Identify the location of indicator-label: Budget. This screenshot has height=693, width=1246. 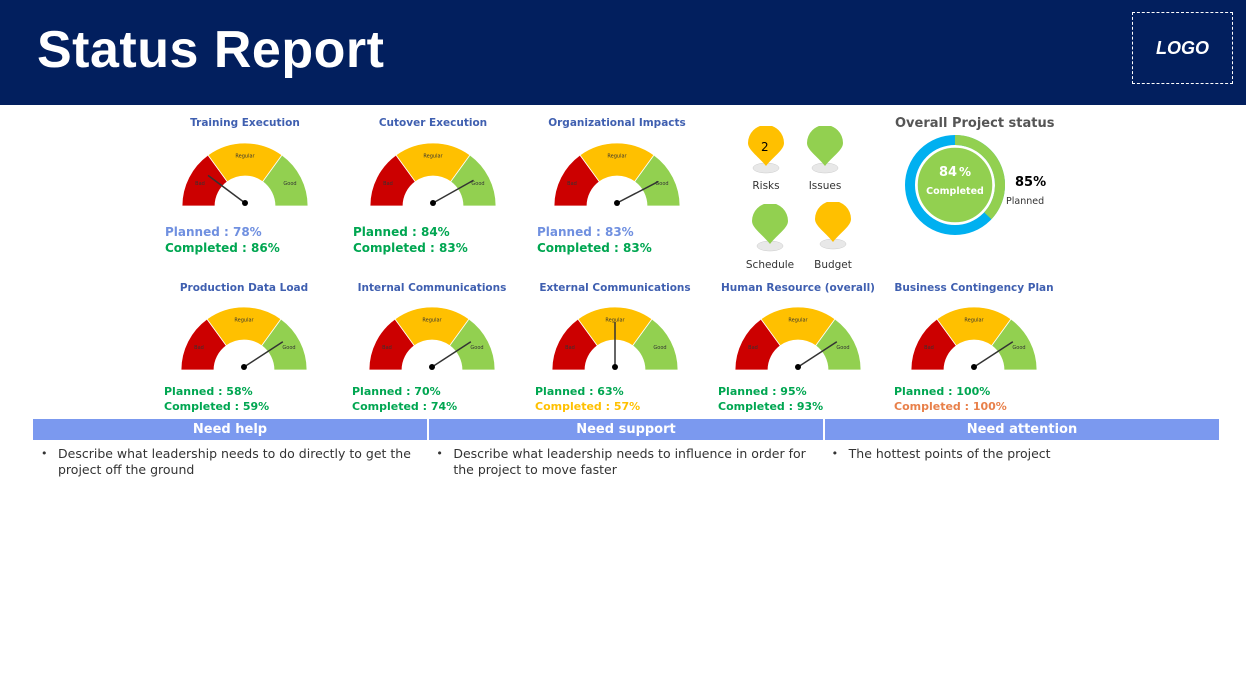
(833, 265).